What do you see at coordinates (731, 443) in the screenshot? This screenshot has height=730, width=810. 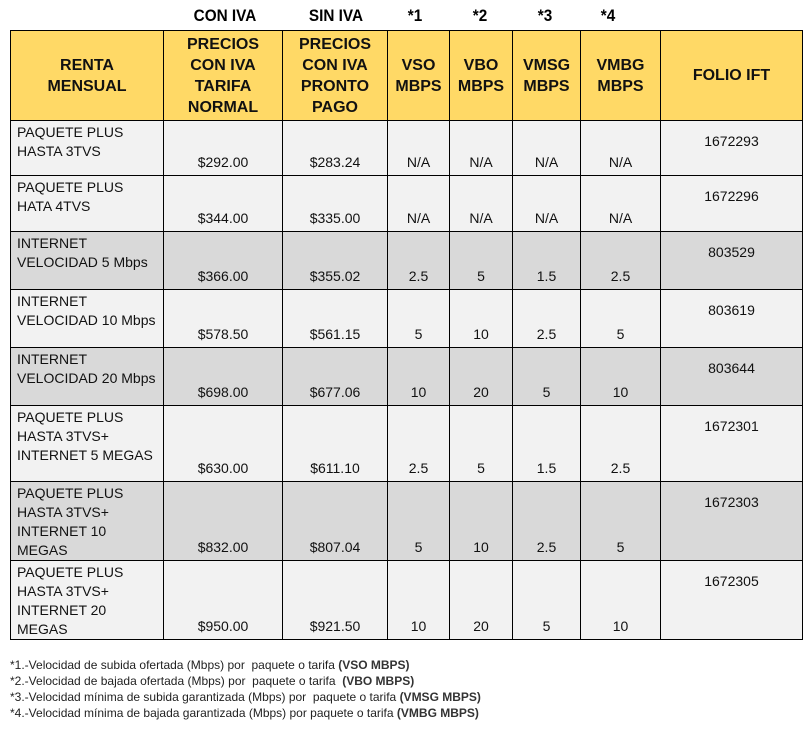 I see `cell-folio: 1672301` at bounding box center [731, 443].